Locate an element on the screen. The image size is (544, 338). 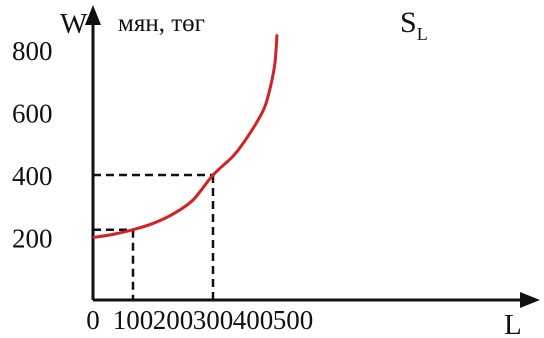
x-tick-label: 300 is located at coordinates (213, 320).